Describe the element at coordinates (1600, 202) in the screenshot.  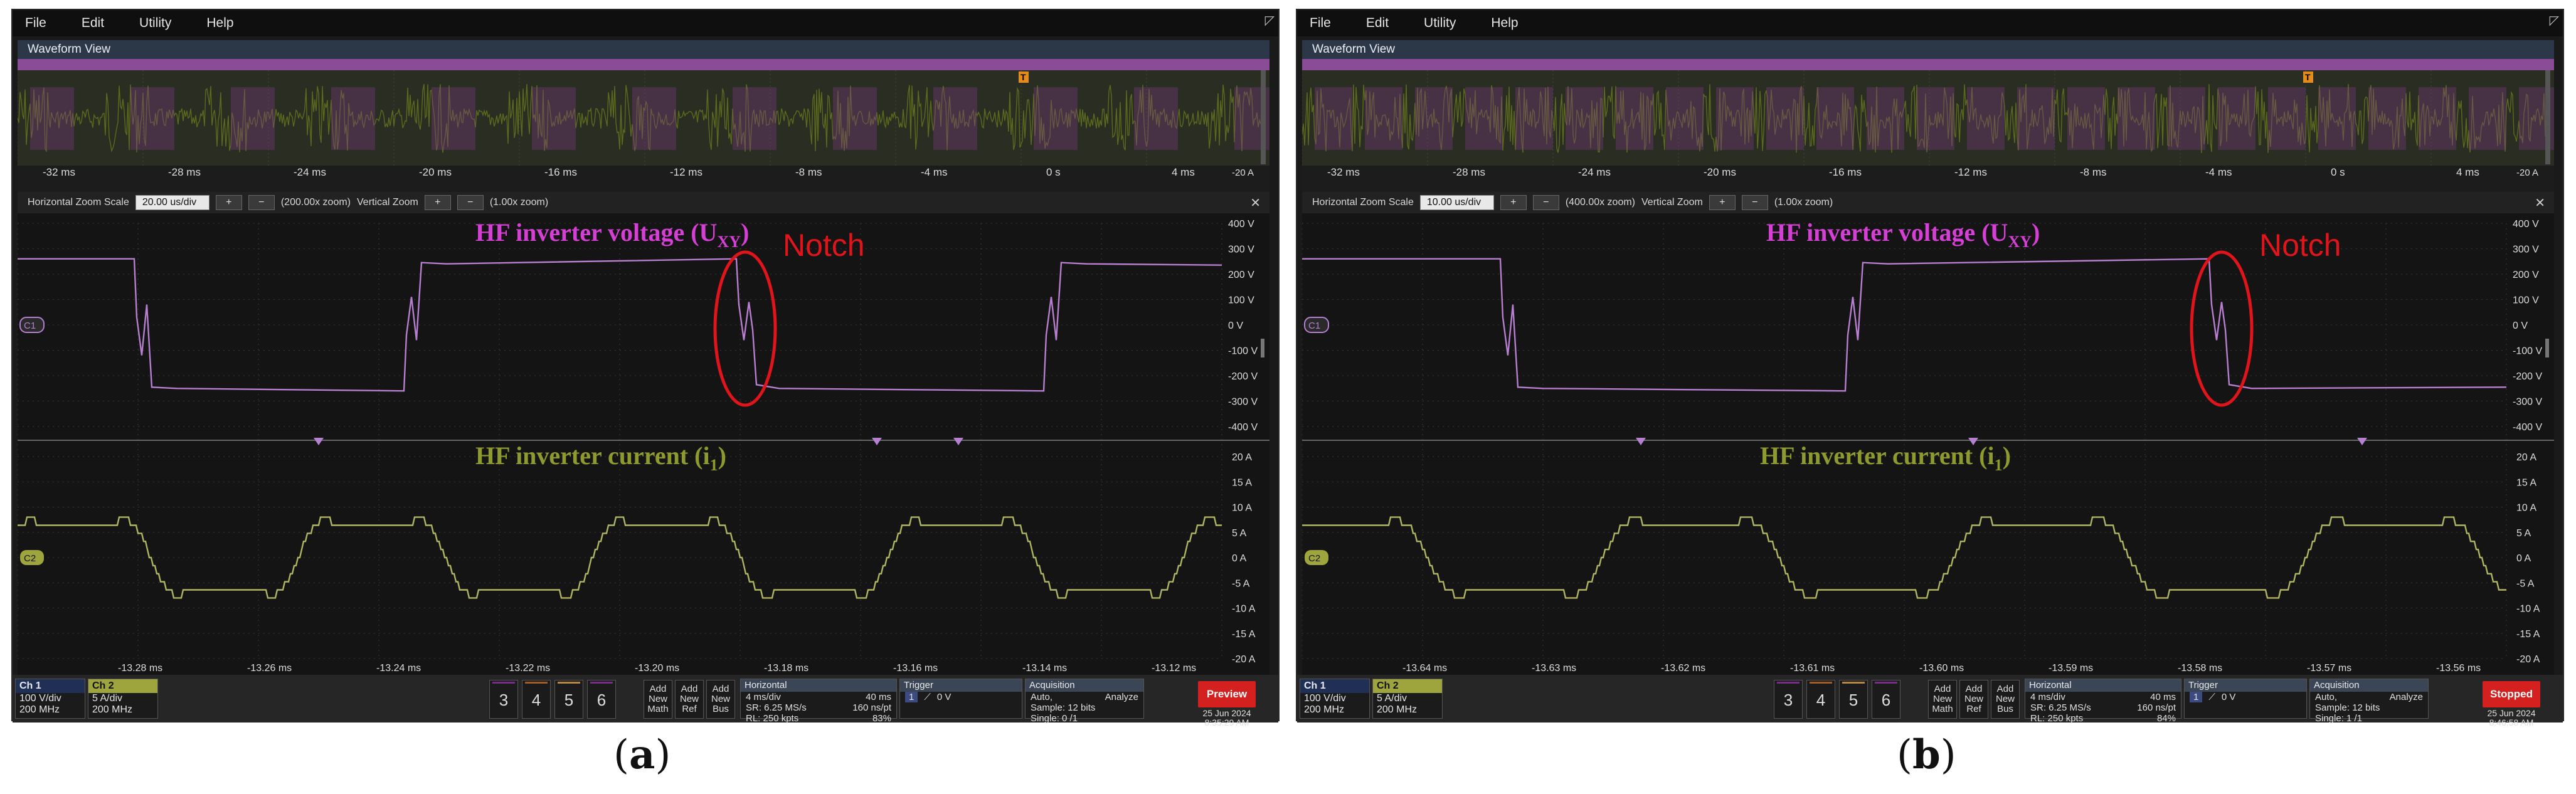
I see `h-zoom-factor: (400.00x zoom)` at that location.